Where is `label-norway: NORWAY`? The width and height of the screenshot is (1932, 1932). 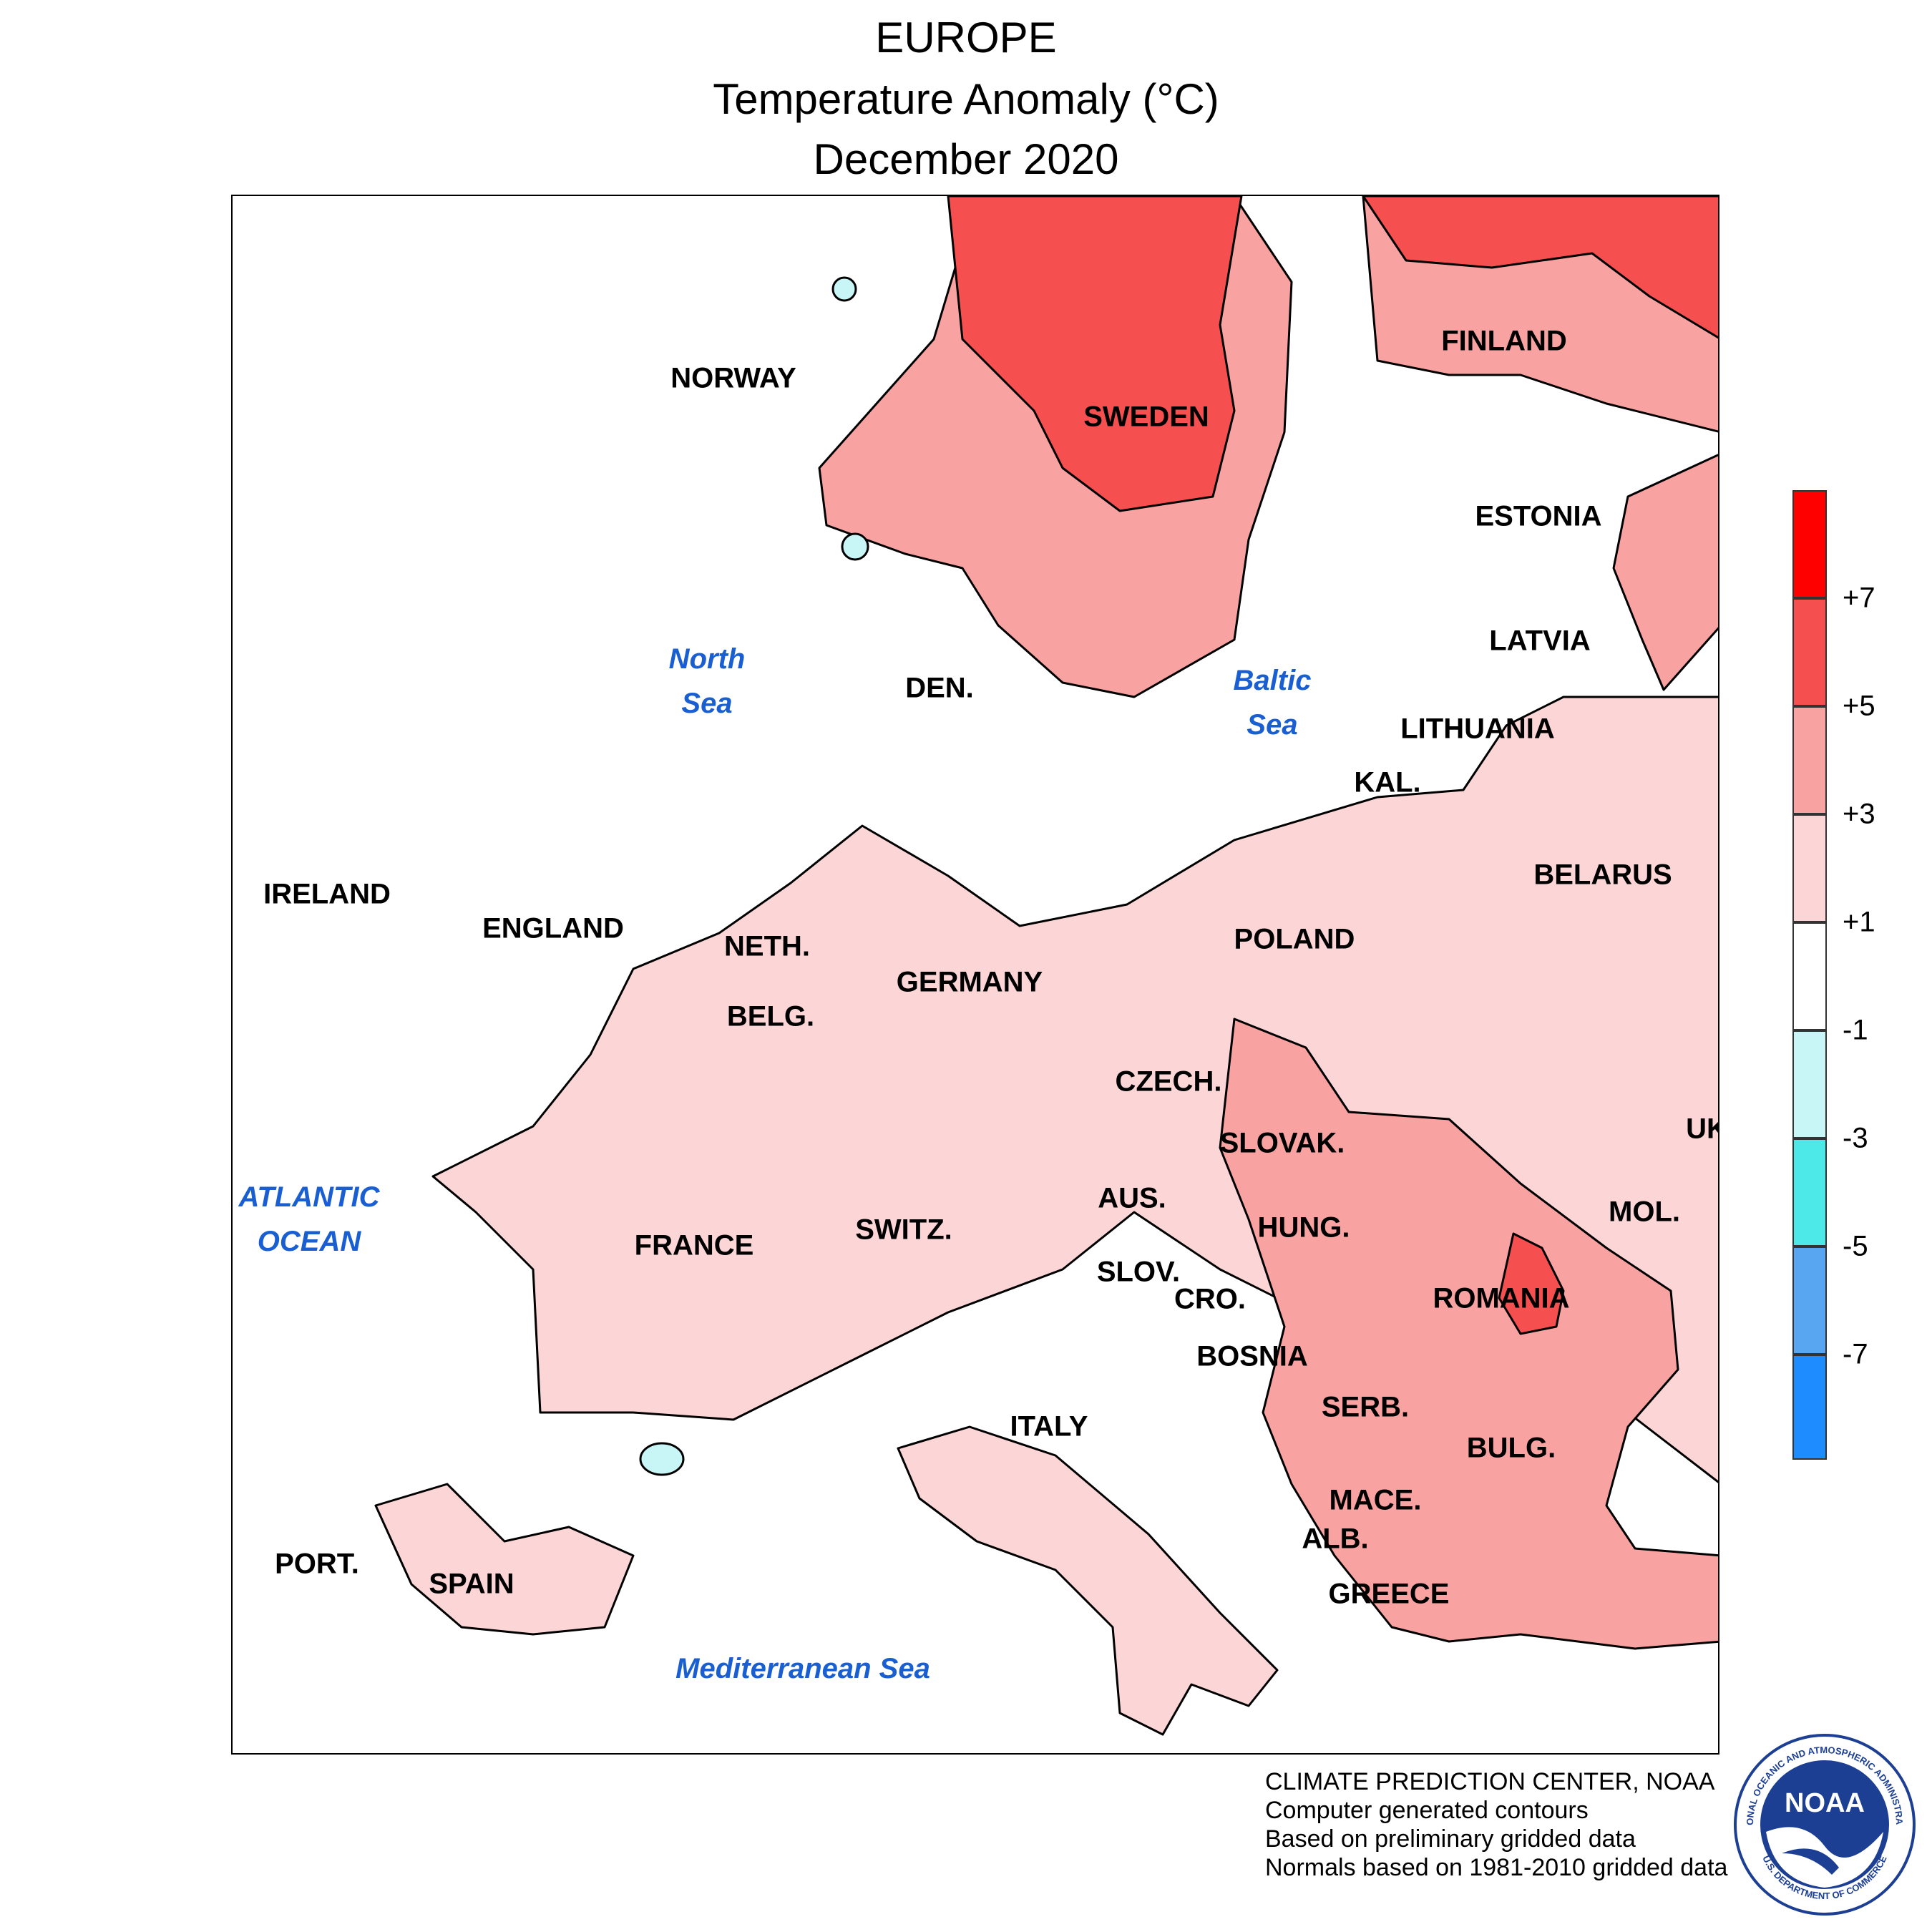 label-norway: NORWAY is located at coordinates (733, 378).